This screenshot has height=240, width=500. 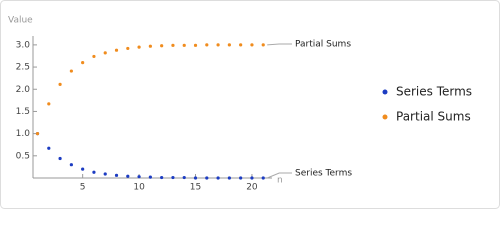 I want to click on y-tick-label: 1.5, so click(x=23, y=112).